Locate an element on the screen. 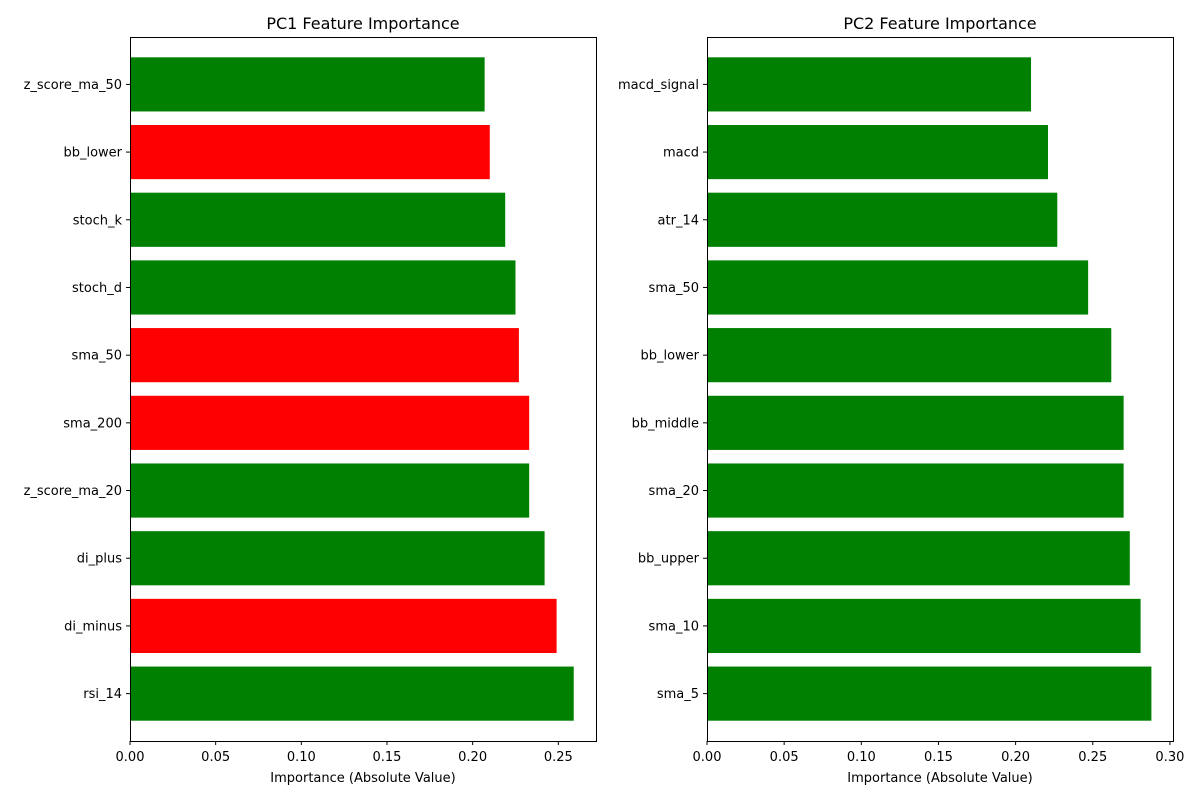 This screenshot has width=1200, height=800. pc2-bar-bb-upper is located at coordinates (918, 558).